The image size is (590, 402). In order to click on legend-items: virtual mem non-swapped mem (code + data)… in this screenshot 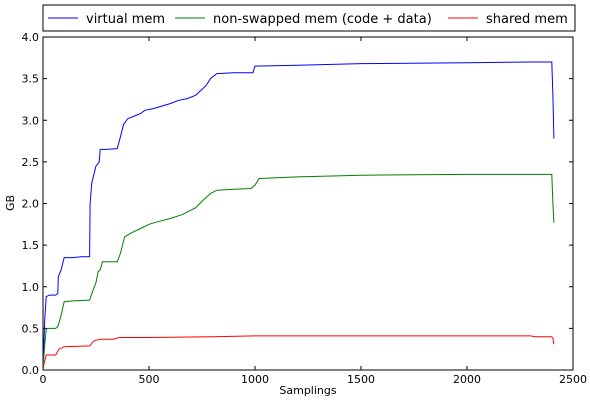, I will do `click(308, 19)`.